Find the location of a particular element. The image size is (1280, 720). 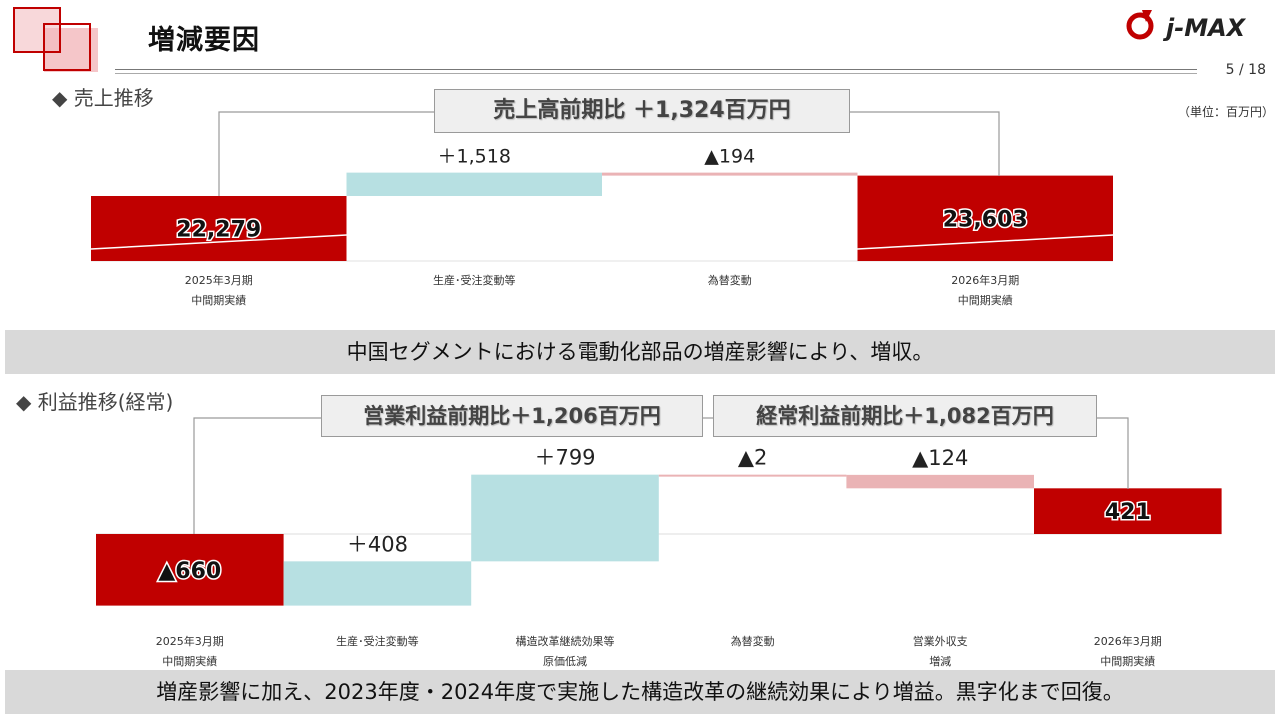

company-logo: j-MAX is located at coordinates (1186, 26).